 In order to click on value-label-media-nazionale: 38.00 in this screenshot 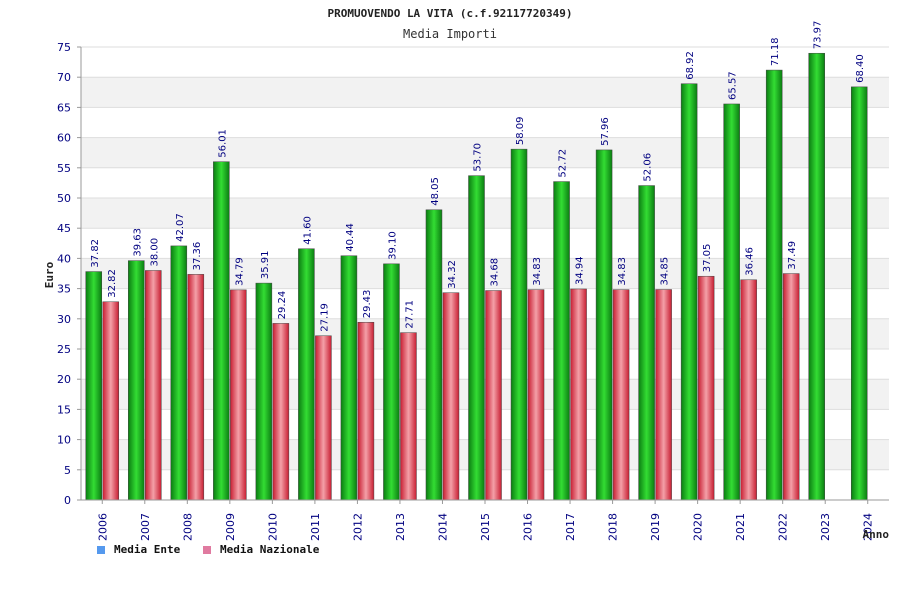, I will do `click(154, 252)`.